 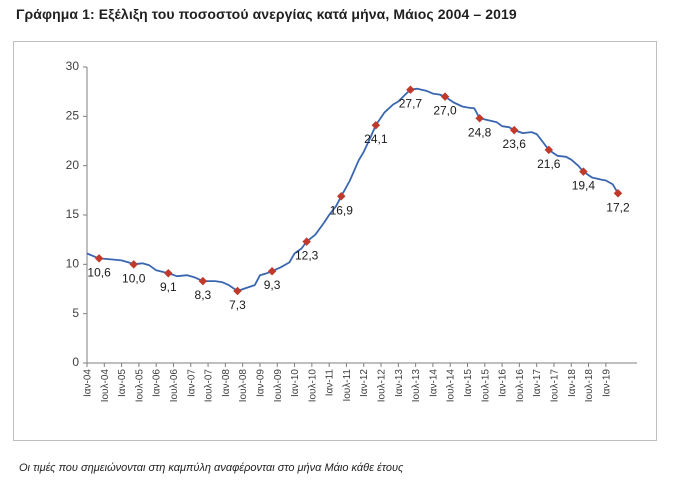 I want to click on x-tick-label: Ιαν-09, so click(x=260, y=383).